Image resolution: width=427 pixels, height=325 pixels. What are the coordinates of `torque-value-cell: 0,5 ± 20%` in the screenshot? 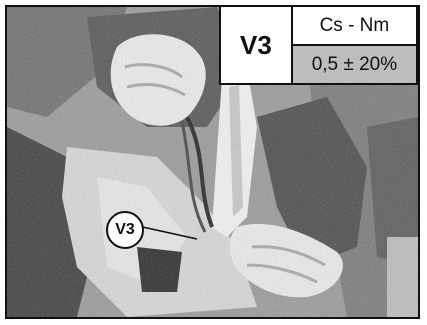 It's located at (354, 64).